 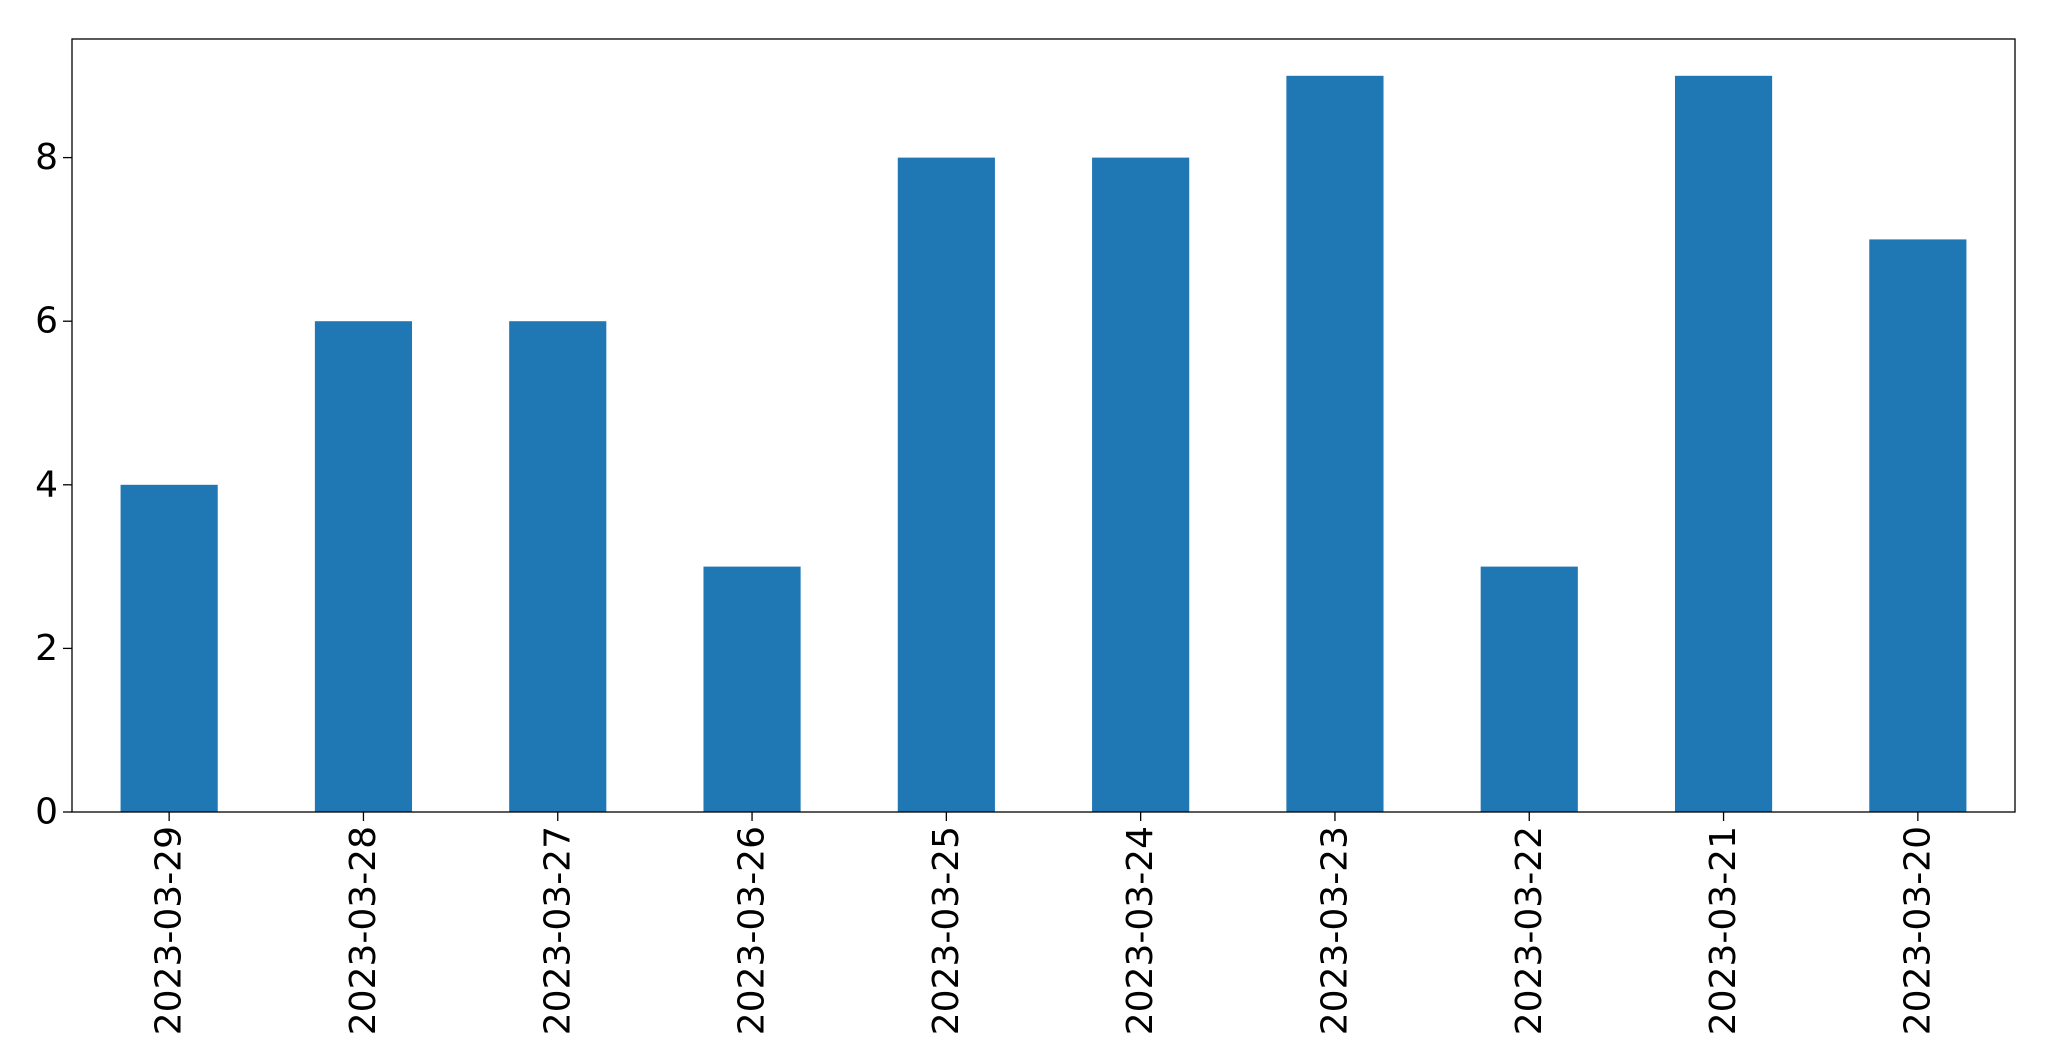 What do you see at coordinates (1140, 930) in the screenshot?
I see `x-tick-label: 2023-03-24` at bounding box center [1140, 930].